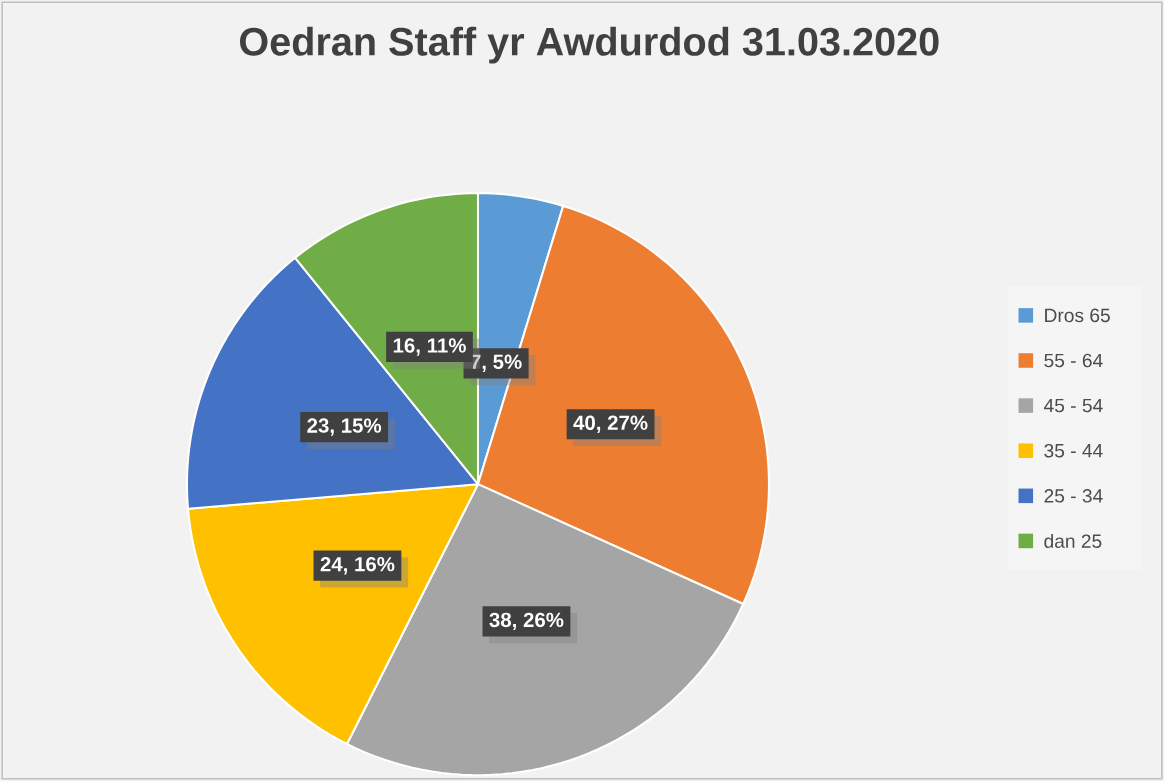 The image size is (1164, 781). Describe the element at coordinates (589, 45) in the screenshot. I see `chart-title: Oedran Staff yr Awdurdod 31.03.2020` at that location.